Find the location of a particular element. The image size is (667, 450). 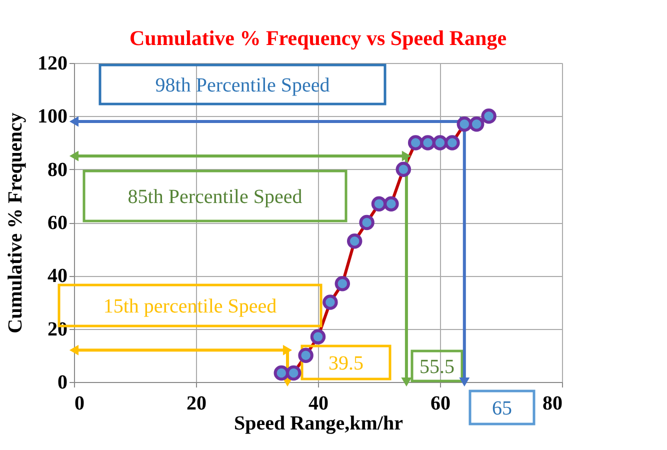

y-tick-label: 120 is located at coordinates (53, 63).